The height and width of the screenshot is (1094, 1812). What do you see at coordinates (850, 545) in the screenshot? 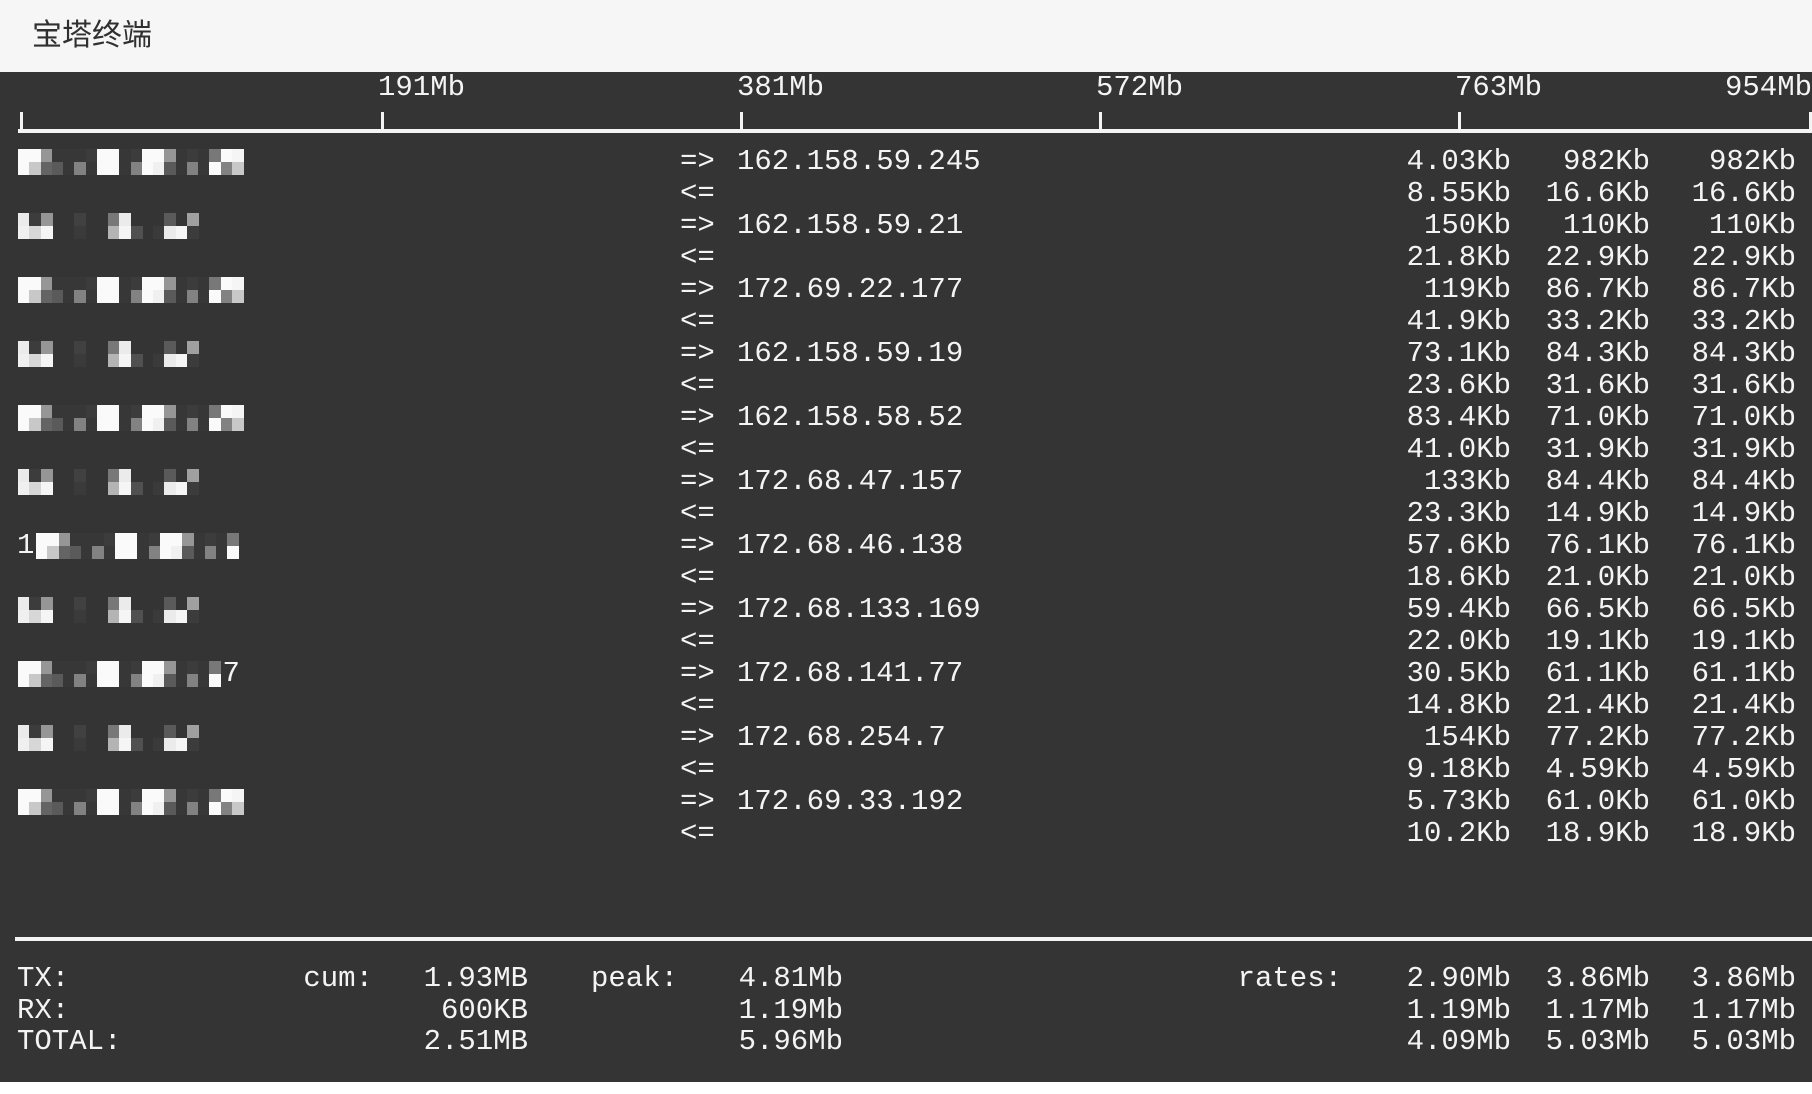
I see `remote-ip: 172.68.46.138` at bounding box center [850, 545].